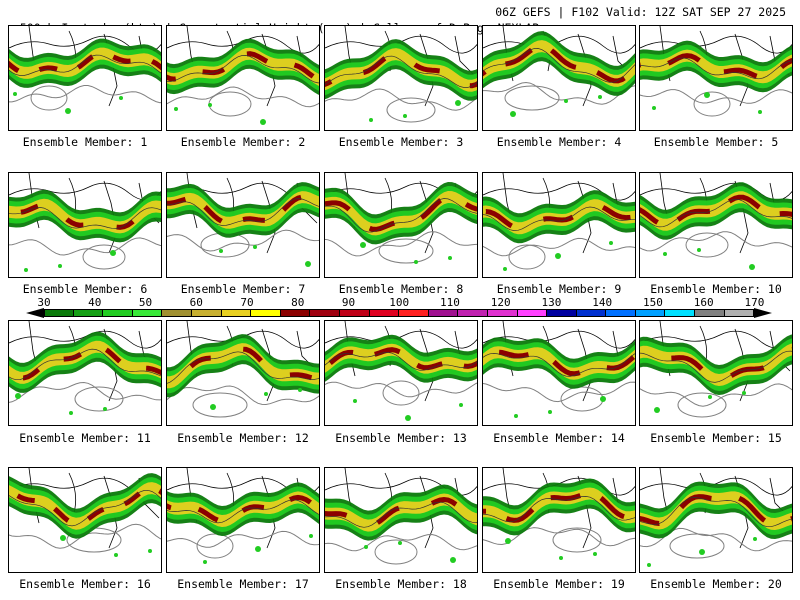 The width and height of the screenshot is (800, 600). Describe the element at coordinates (85, 584) in the screenshot. I see `ensemble-member-label: Ensemble Member: 16` at that location.